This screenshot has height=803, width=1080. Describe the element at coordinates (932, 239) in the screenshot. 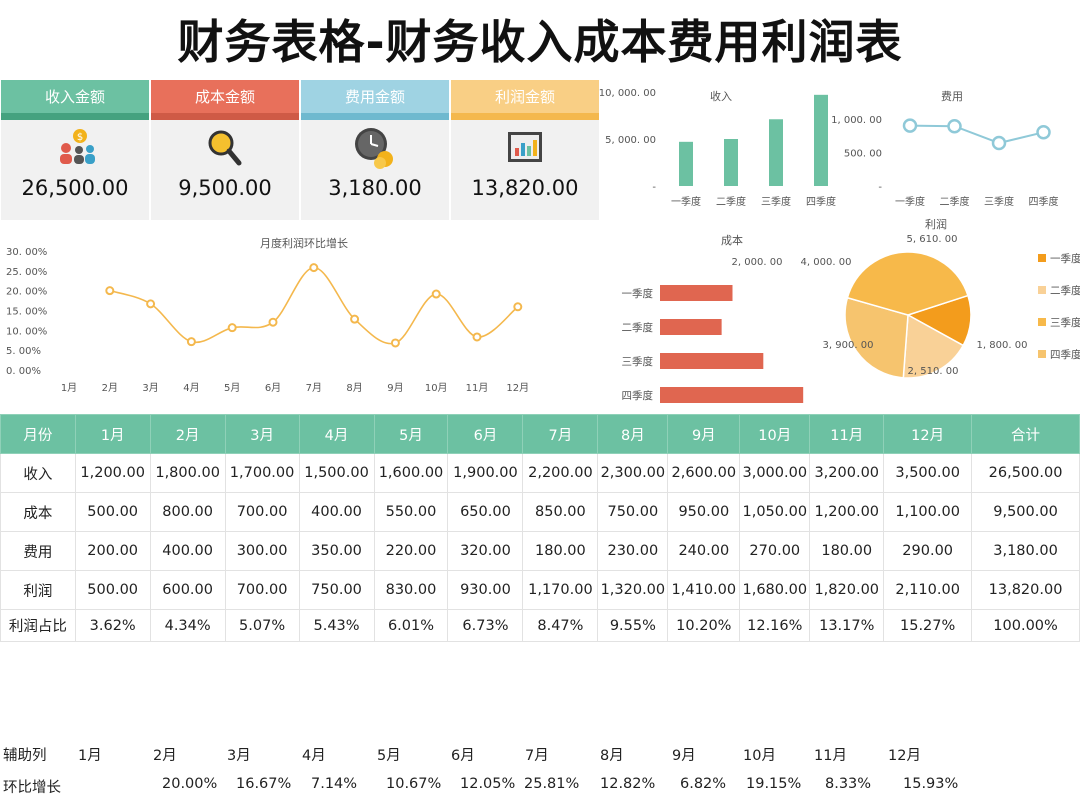

I see `data-label: 5, 610. 00` at that location.